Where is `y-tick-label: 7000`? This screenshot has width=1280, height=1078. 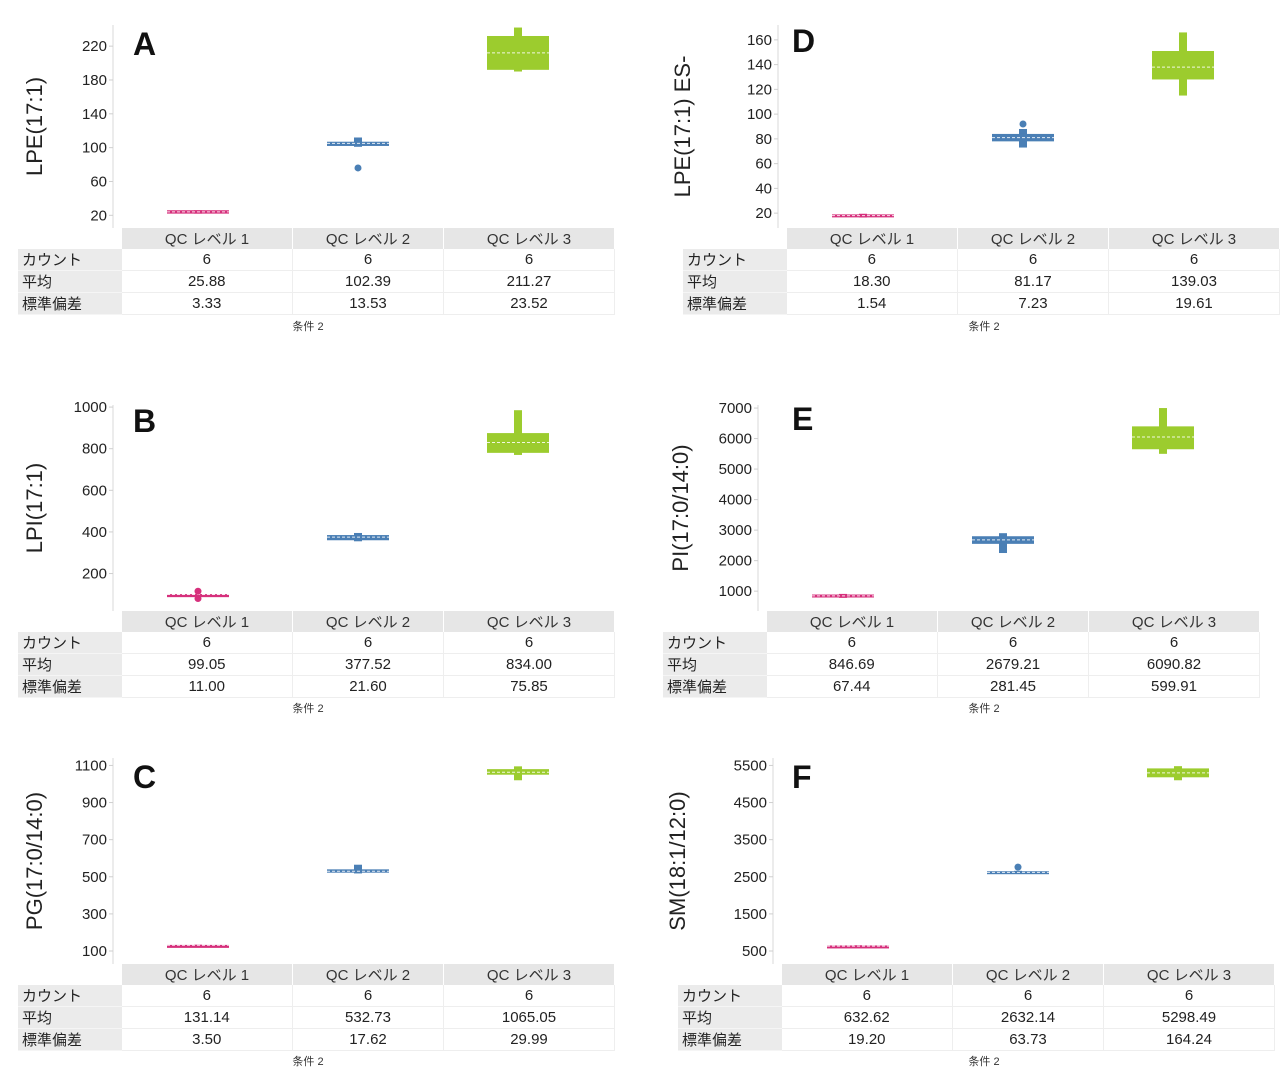 y-tick-label: 7000 is located at coordinates (735, 408).